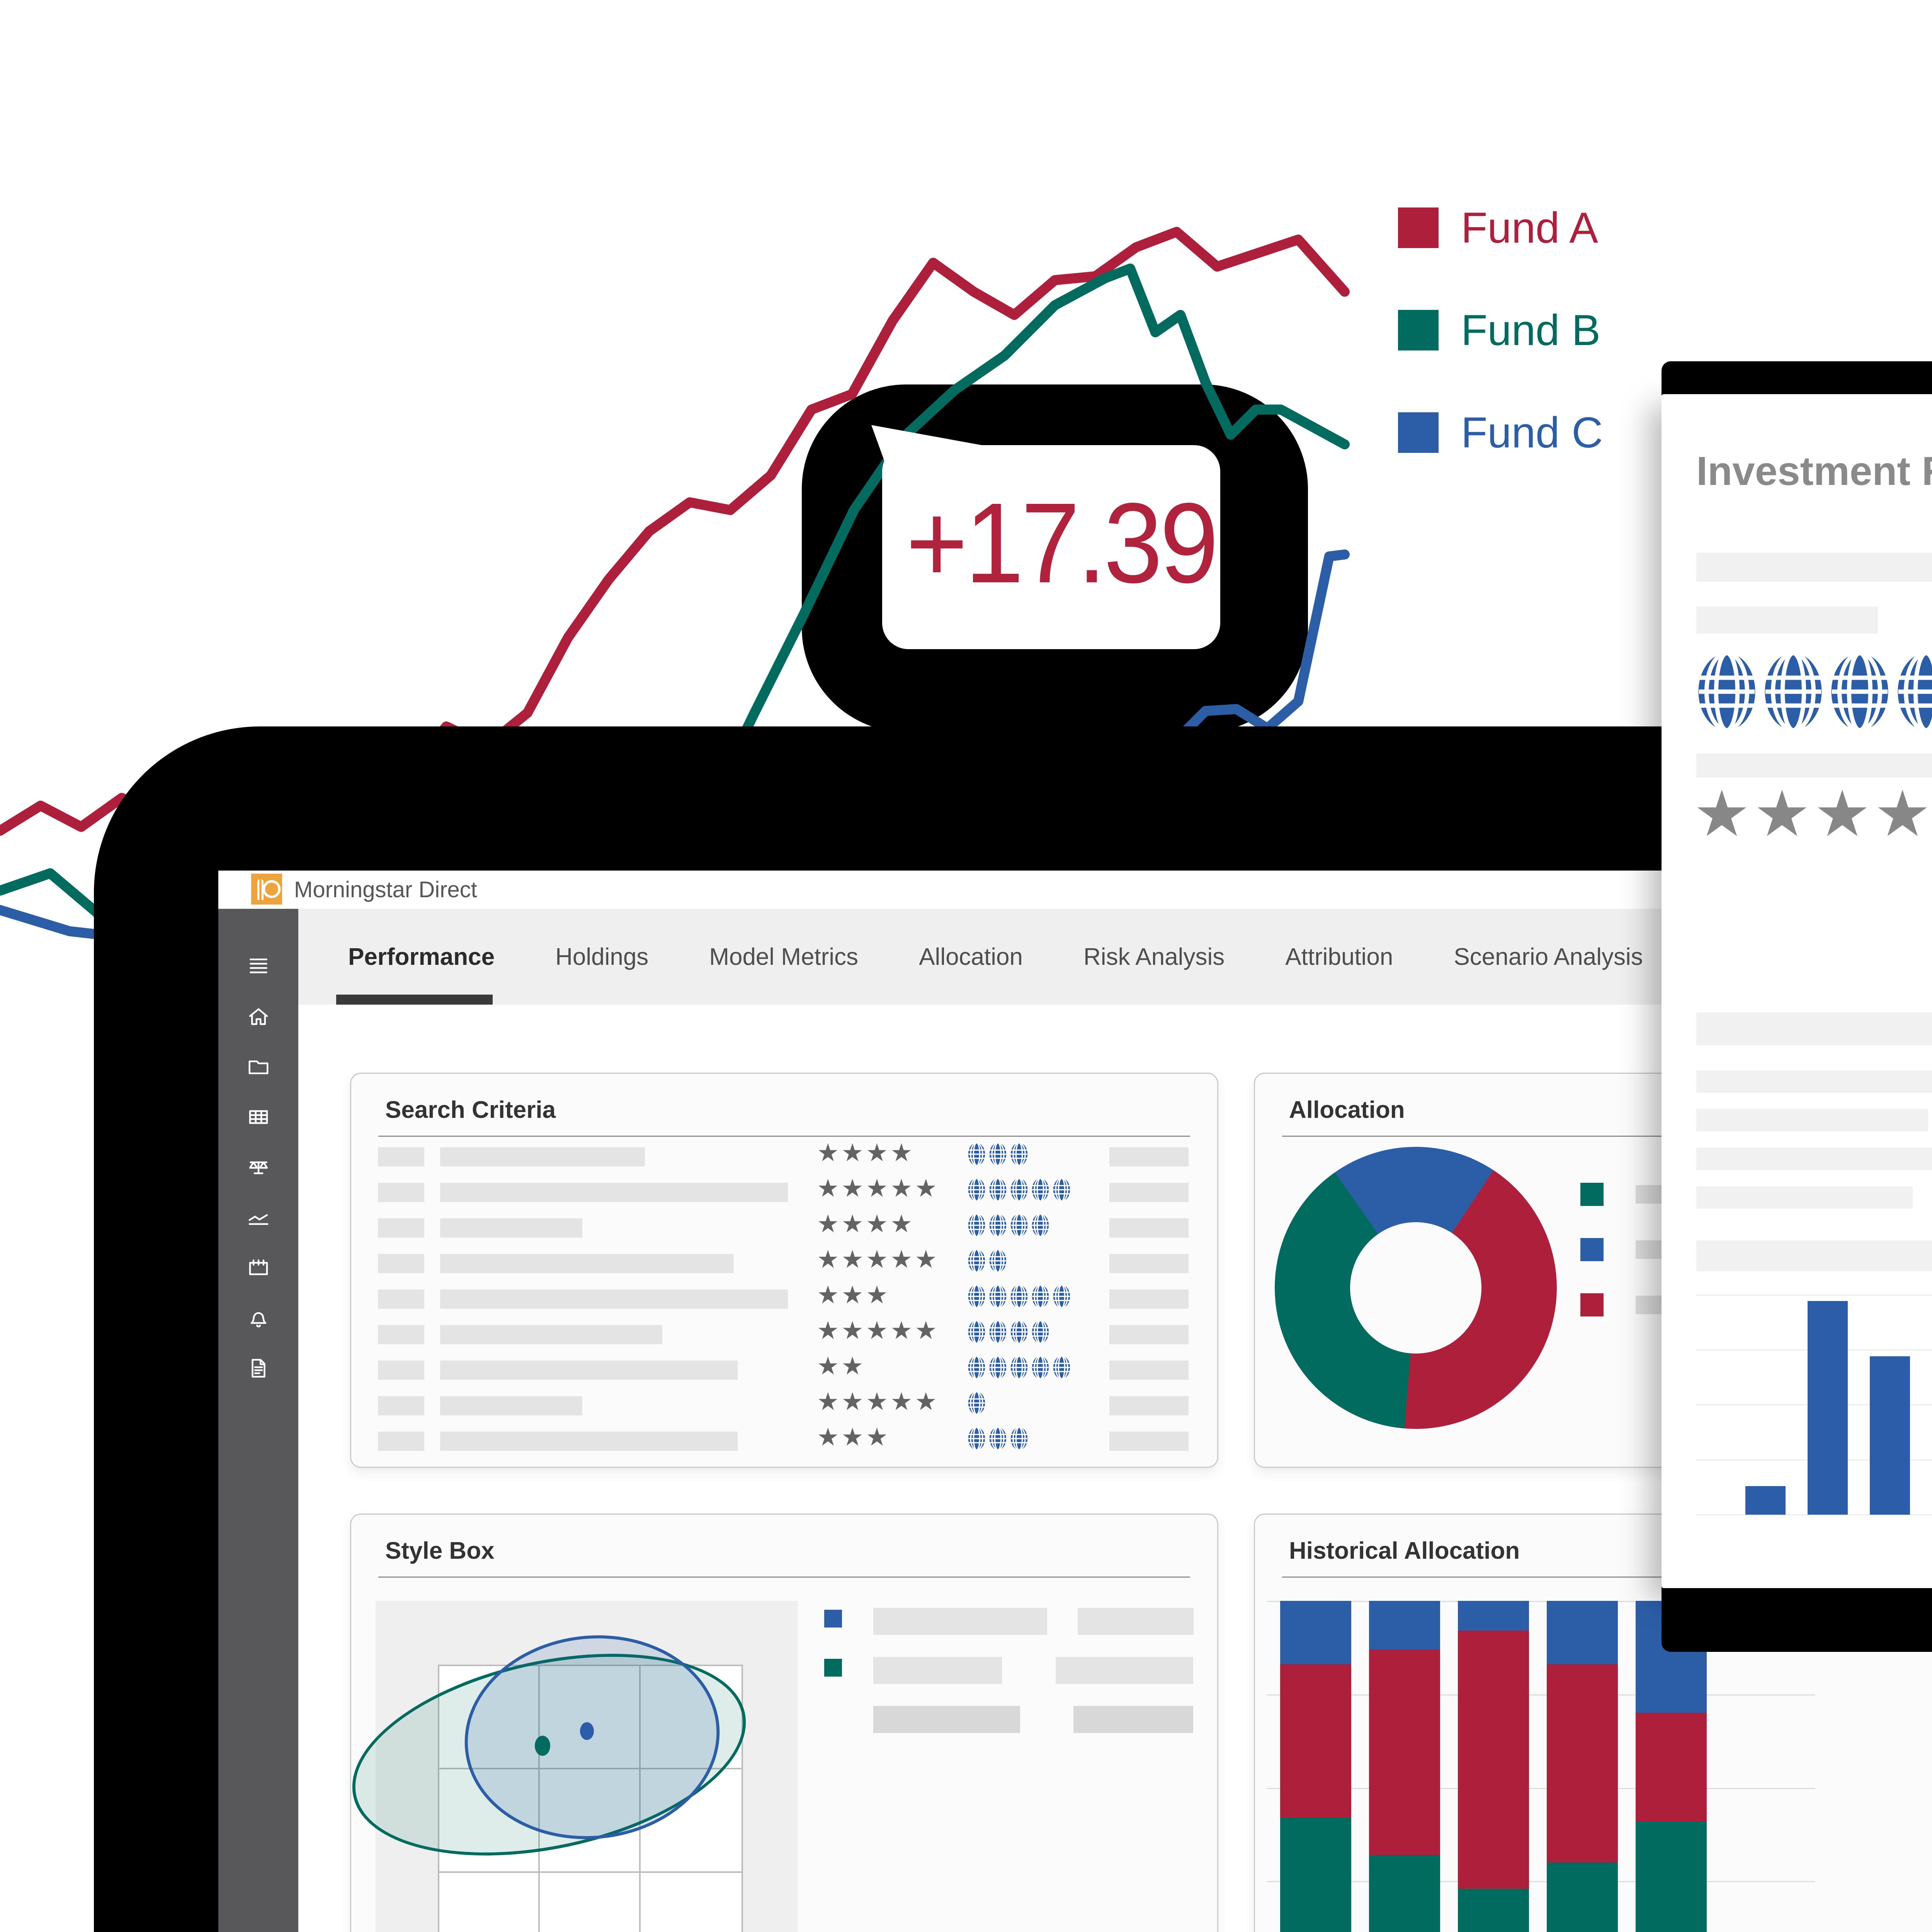 The height and width of the screenshot is (1932, 1932). I want to click on tab-risk-analysis: Risk Analysis, so click(1154, 956).